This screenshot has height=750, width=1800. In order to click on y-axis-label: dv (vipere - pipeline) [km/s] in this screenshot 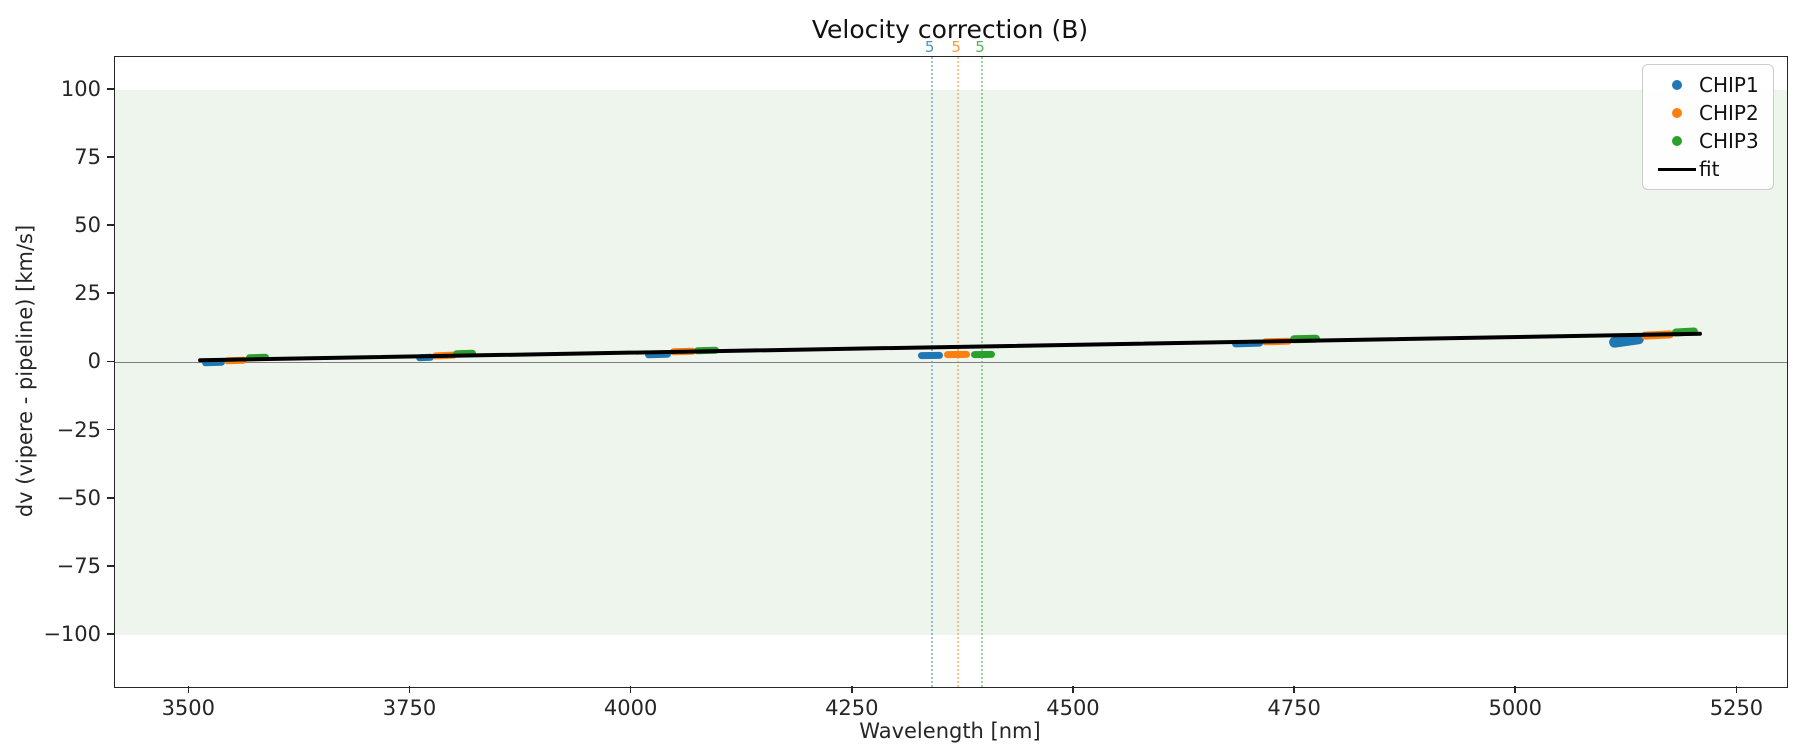, I will do `click(25, 371)`.